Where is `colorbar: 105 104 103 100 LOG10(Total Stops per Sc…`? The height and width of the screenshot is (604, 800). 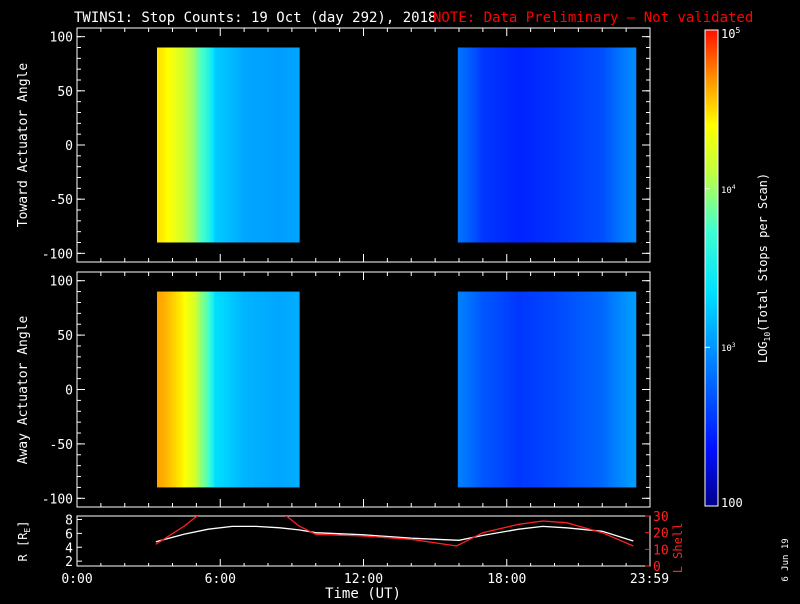
colorbar: 105 104 103 100 LOG10(Total Stops per Sc… is located at coordinates (738, 268).